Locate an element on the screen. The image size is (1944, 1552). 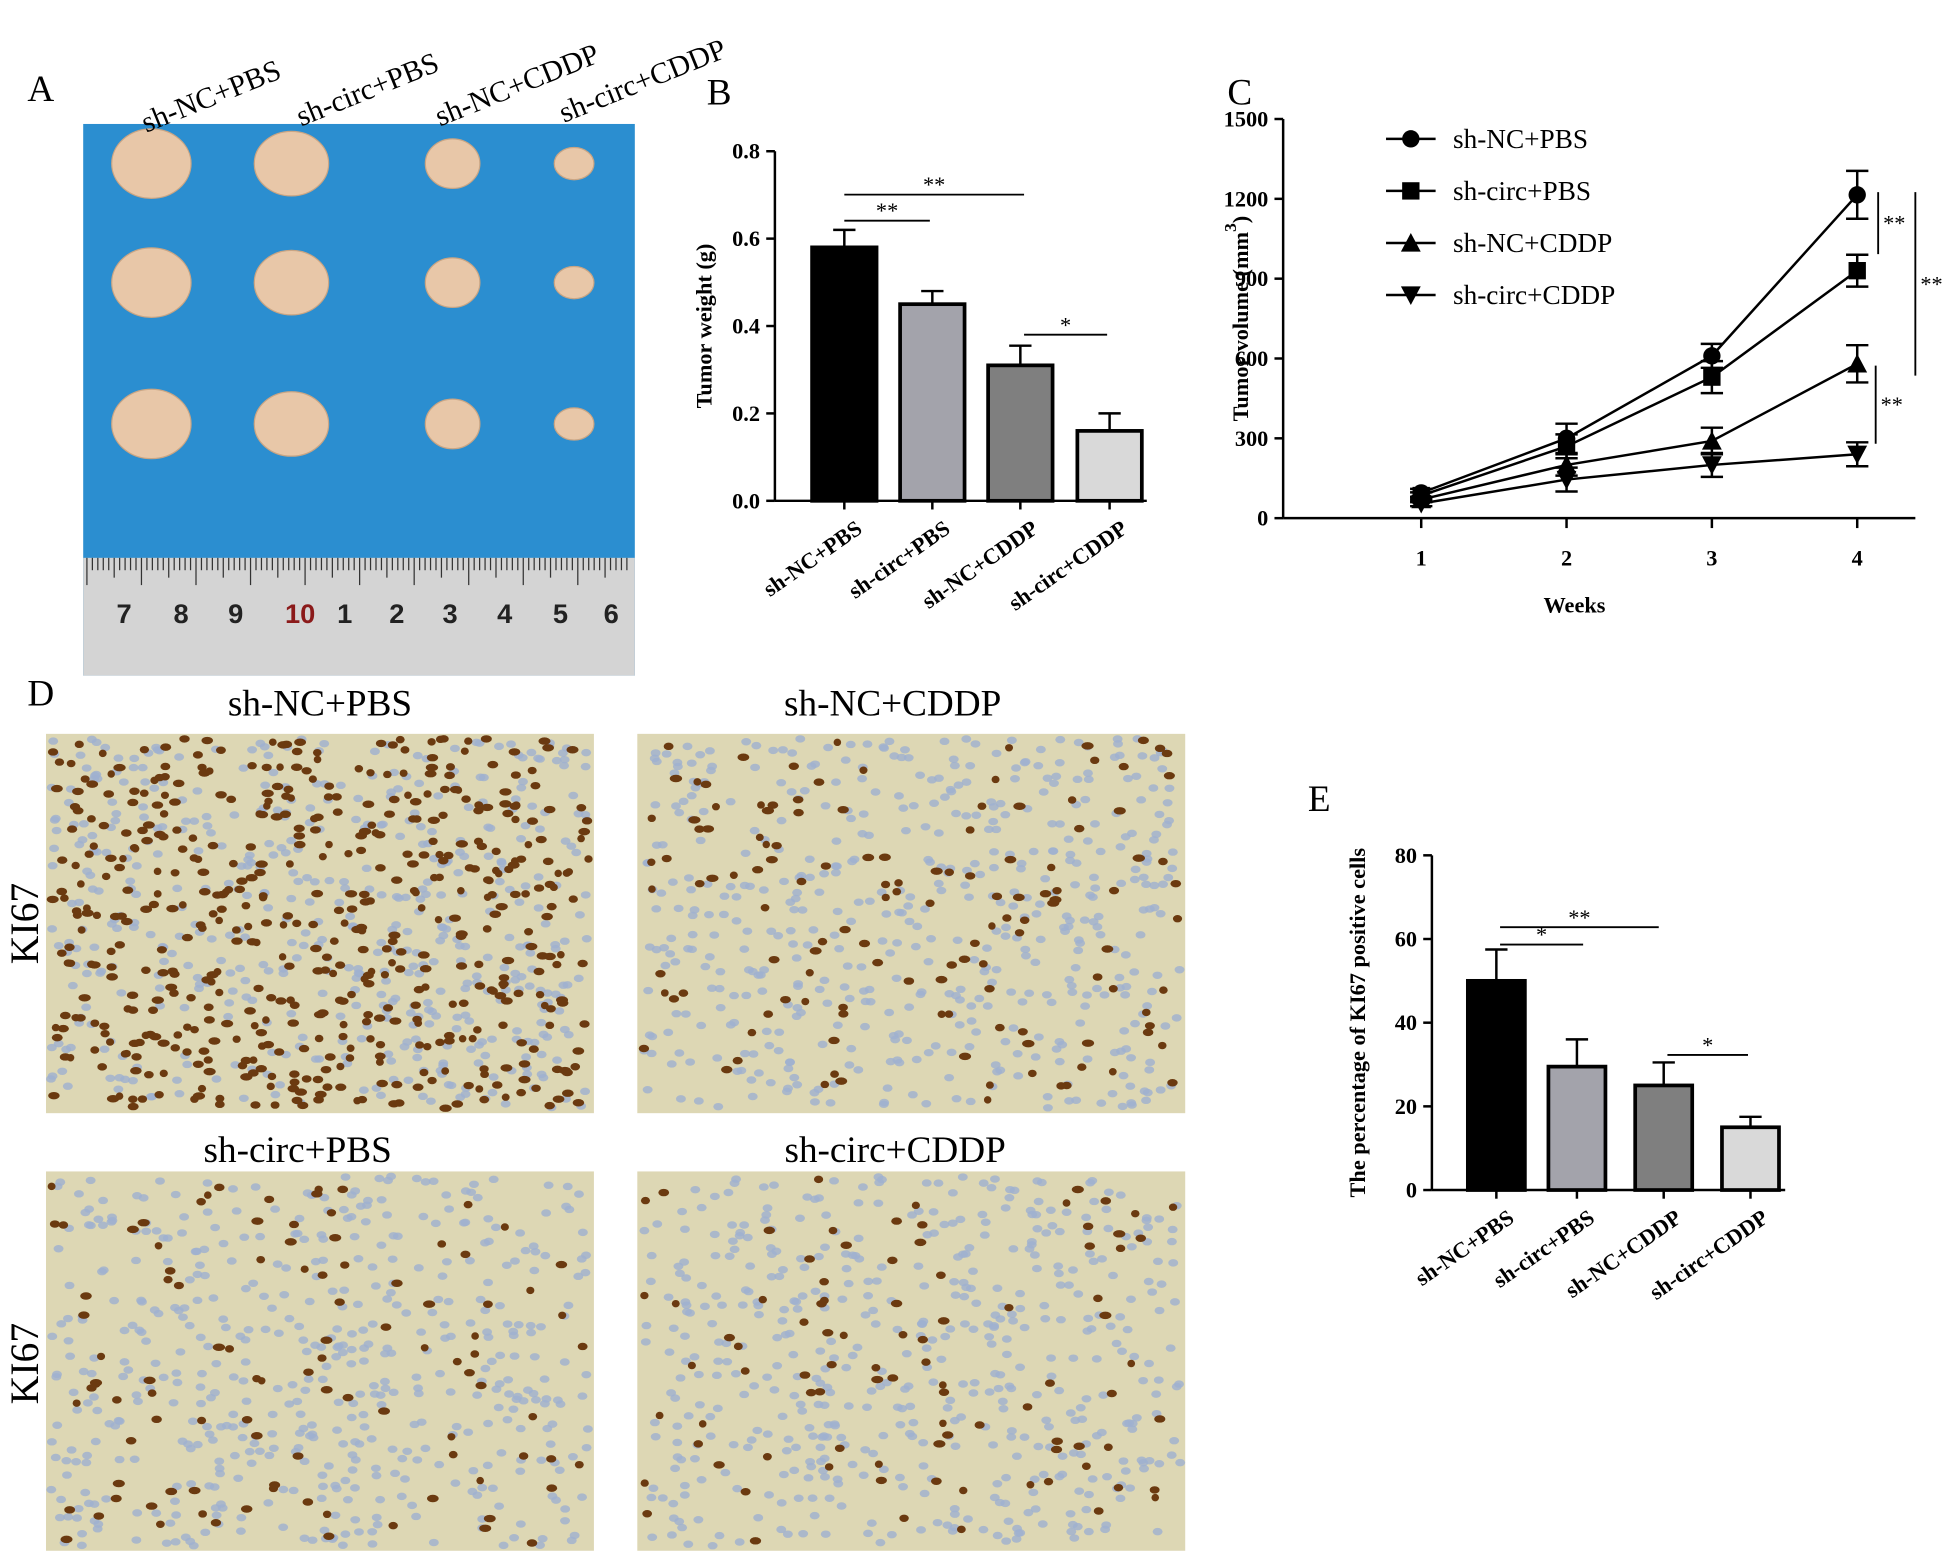
series-line is located at coordinates (1639, 431).